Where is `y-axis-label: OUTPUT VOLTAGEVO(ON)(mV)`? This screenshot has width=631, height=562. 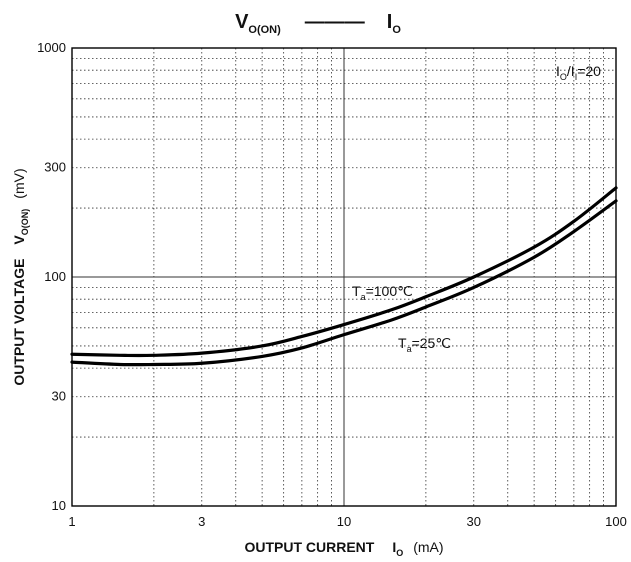 y-axis-label: OUTPUT VOLTAGEVO(ON)(mV) is located at coordinates (20, 276).